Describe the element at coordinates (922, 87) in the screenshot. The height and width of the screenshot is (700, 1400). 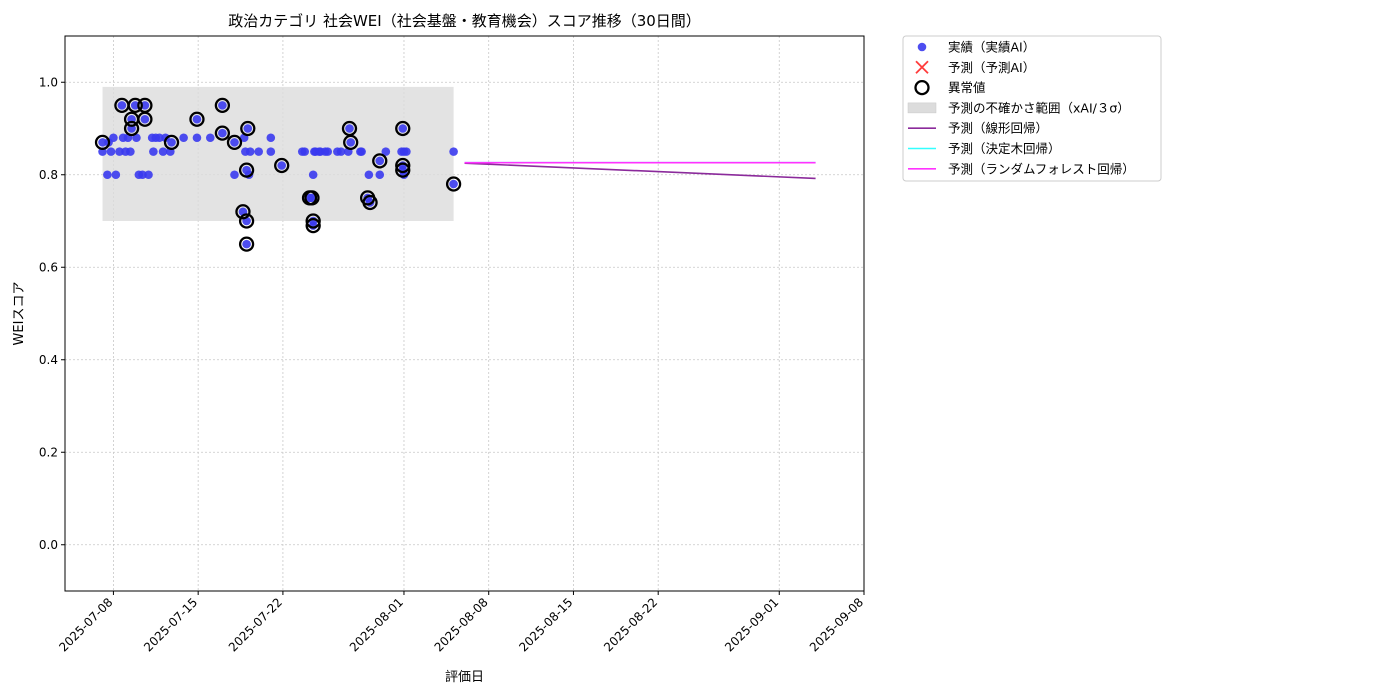
I see `legend-ring-swatch` at that location.